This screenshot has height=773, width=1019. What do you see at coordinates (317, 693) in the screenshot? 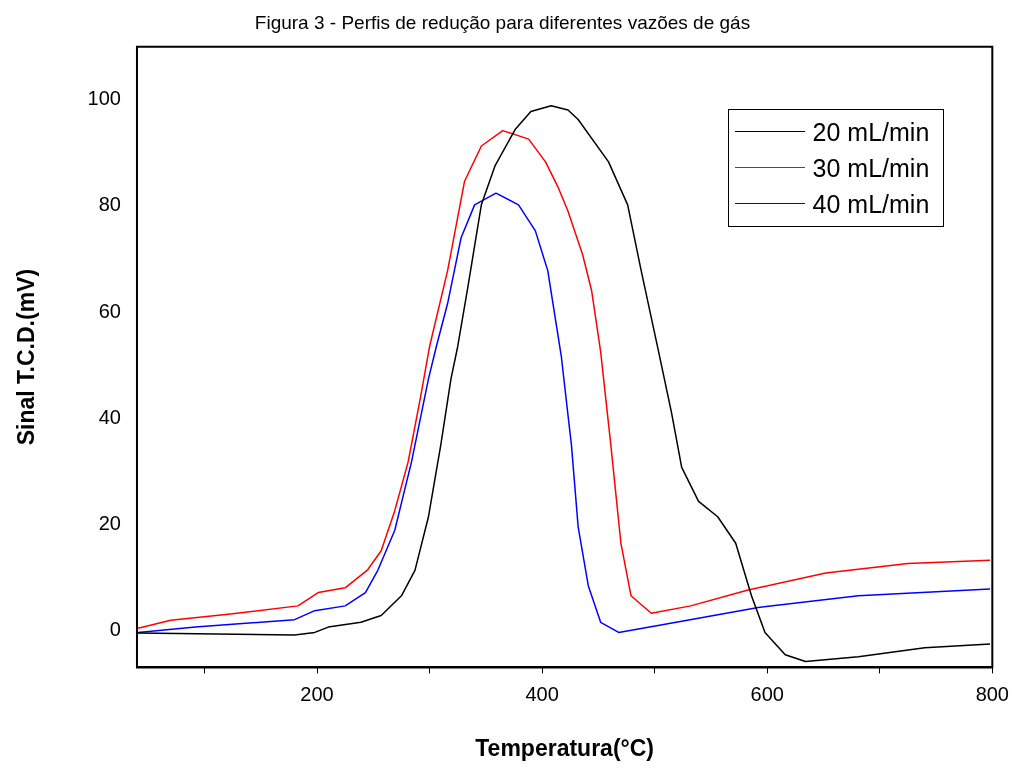
I see `x-tick-label: 200` at bounding box center [317, 693].